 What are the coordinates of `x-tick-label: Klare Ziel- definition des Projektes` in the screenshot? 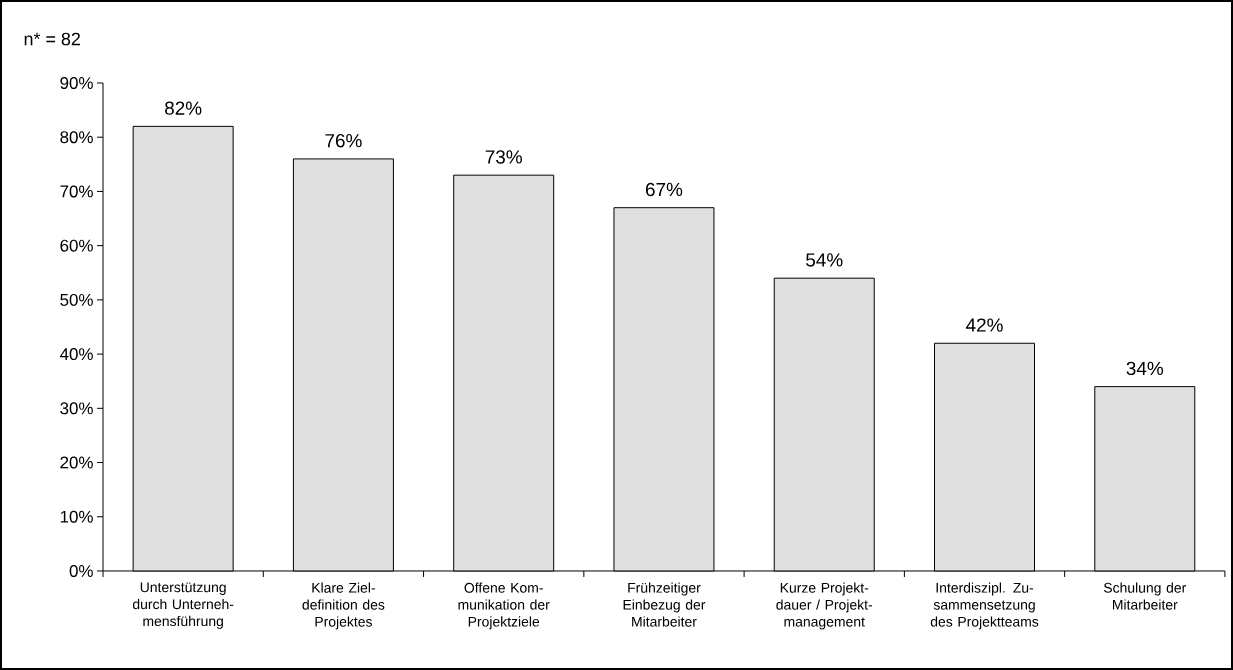 It's located at (343, 606).